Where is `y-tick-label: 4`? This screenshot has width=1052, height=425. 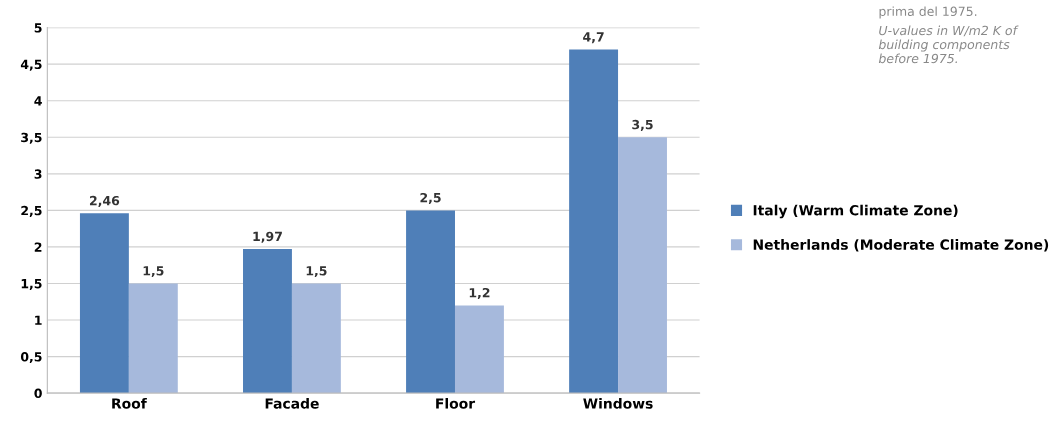 y-tick-label: 4 is located at coordinates (38, 101).